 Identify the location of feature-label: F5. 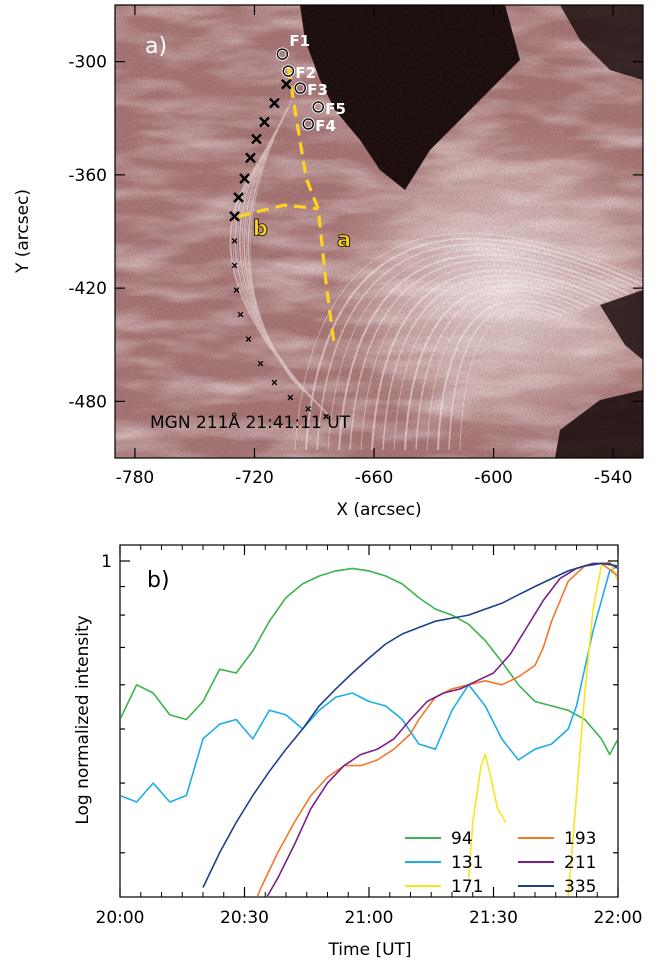
(335, 109).